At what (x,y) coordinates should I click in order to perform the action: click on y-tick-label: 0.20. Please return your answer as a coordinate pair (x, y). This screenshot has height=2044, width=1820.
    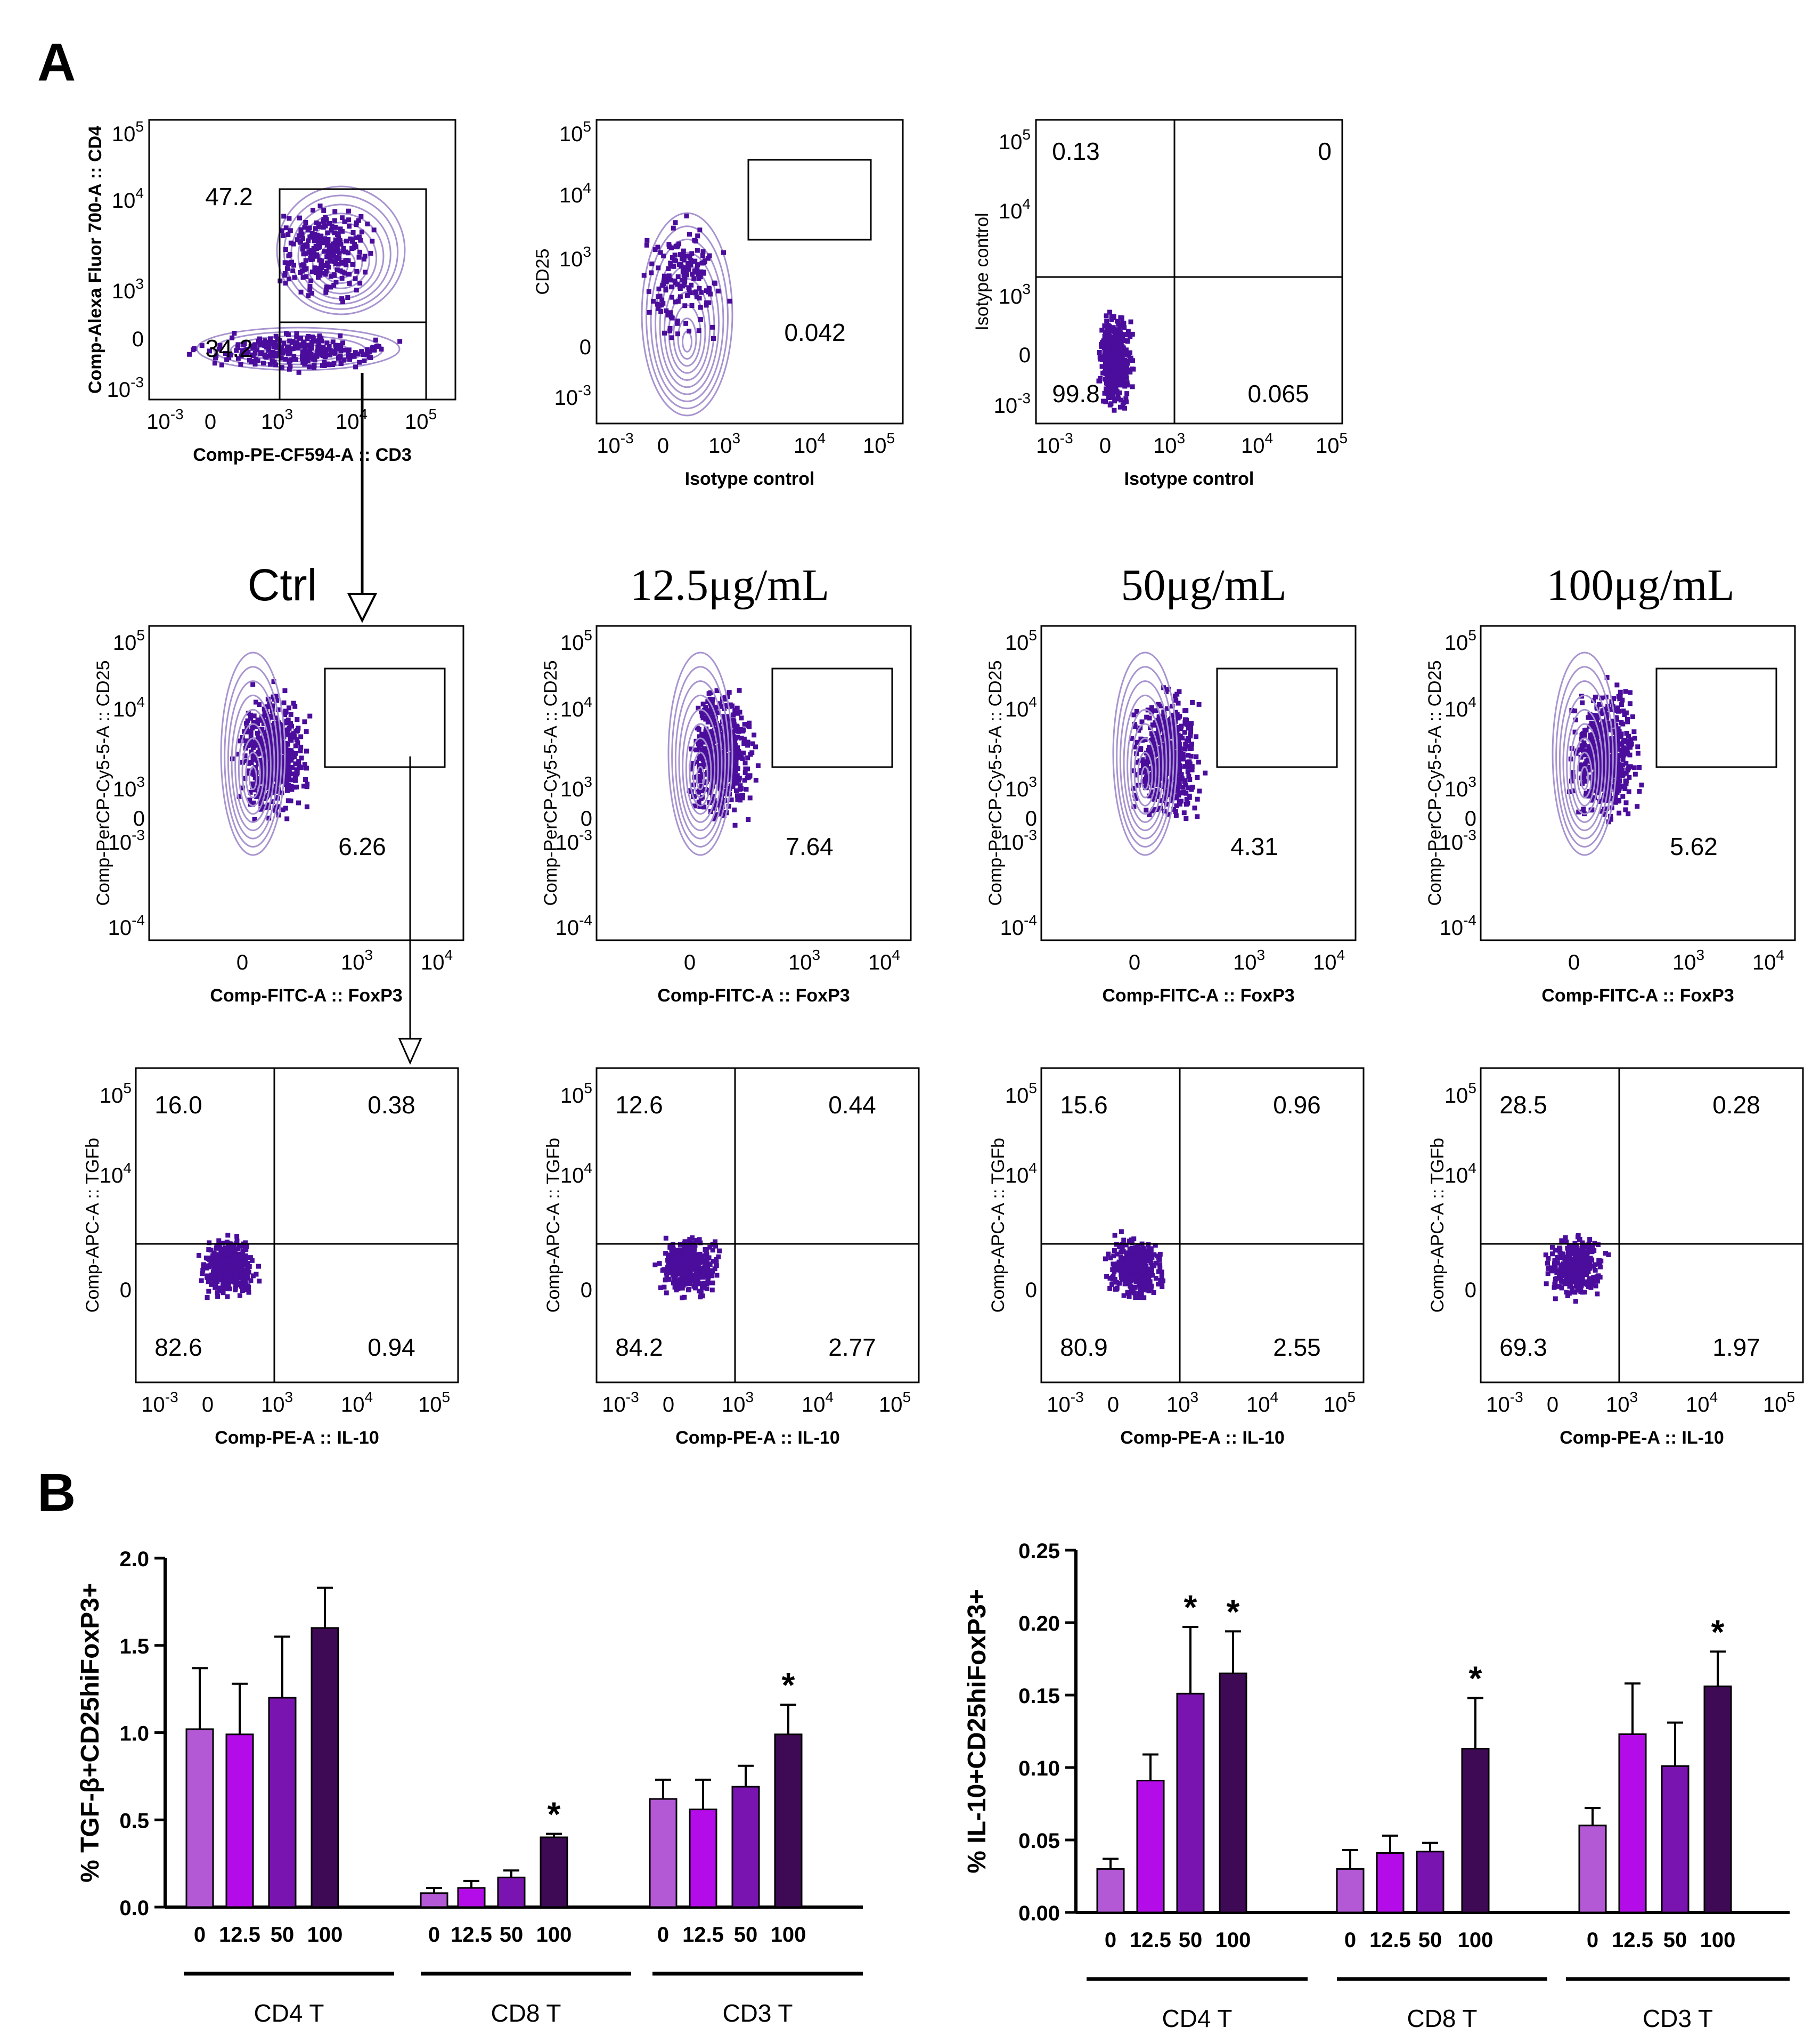
    Looking at the image, I should click on (1039, 1623).